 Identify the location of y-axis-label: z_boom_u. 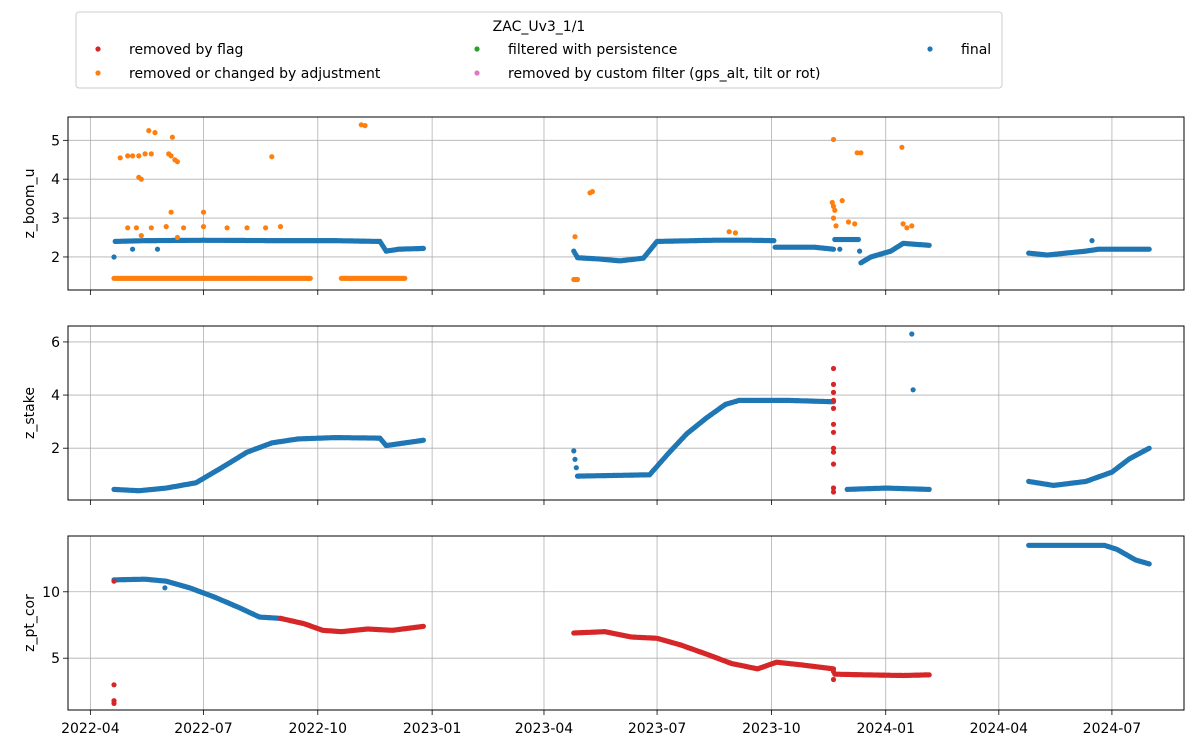
(30, 204).